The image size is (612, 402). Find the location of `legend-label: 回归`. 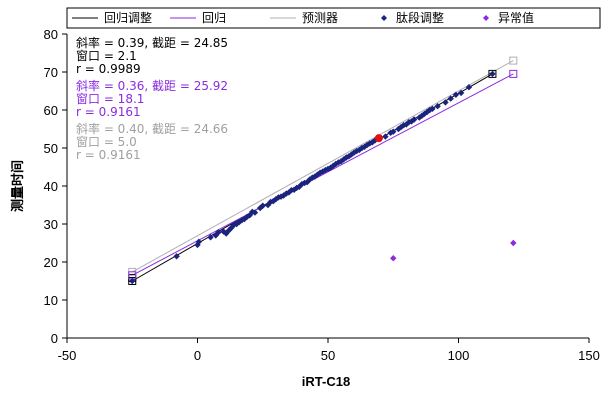

legend-label: 回归 is located at coordinates (214, 18).